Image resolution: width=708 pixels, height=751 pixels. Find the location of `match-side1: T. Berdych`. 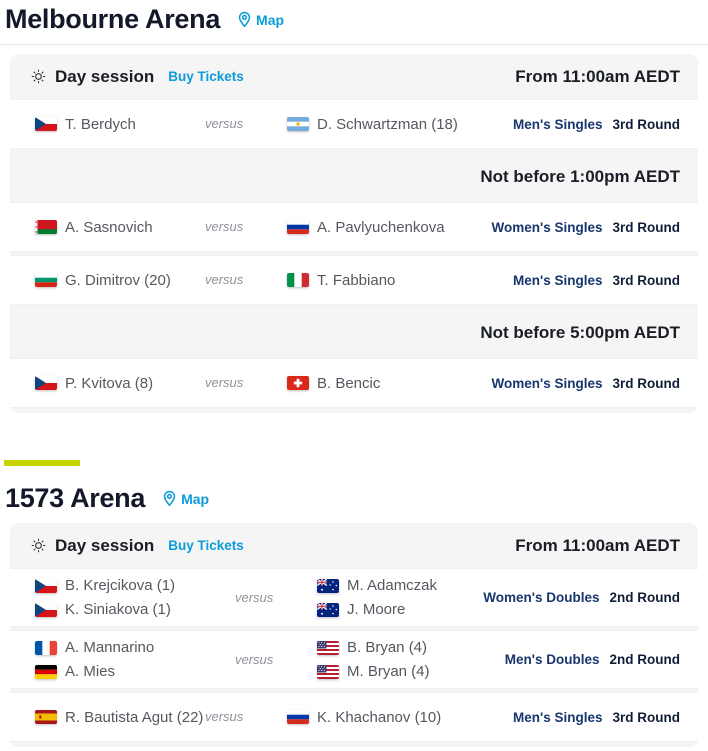

match-side1: T. Berdych is located at coordinates (120, 124).